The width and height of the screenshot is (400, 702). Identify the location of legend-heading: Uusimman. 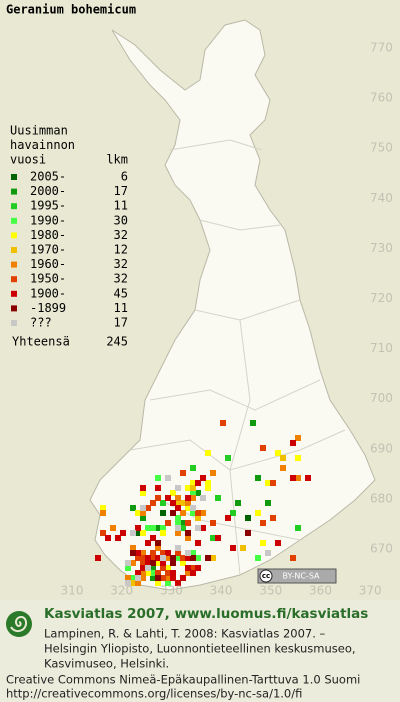
(39, 131).